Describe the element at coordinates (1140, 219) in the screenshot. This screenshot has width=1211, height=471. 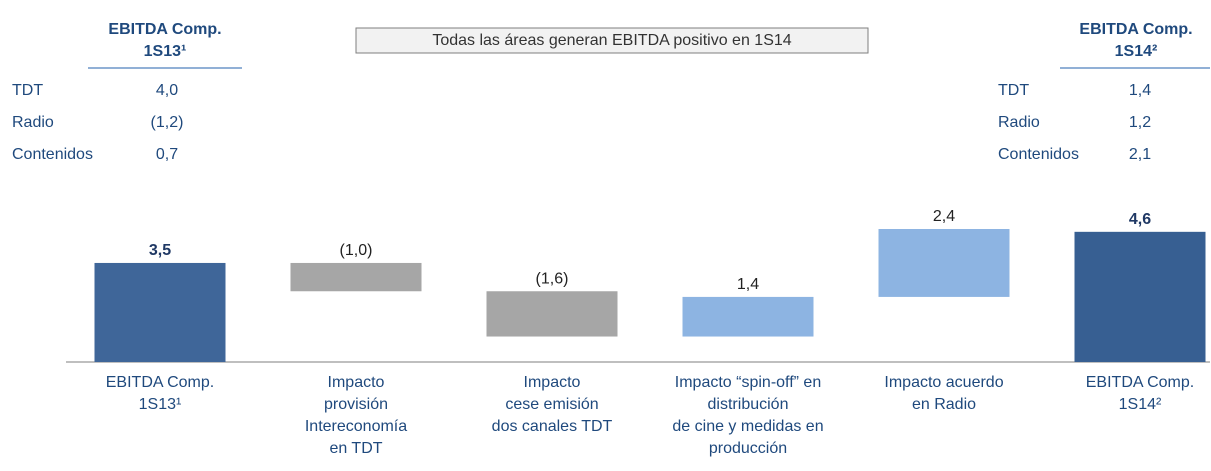
I see `value-label: 4,6` at that location.